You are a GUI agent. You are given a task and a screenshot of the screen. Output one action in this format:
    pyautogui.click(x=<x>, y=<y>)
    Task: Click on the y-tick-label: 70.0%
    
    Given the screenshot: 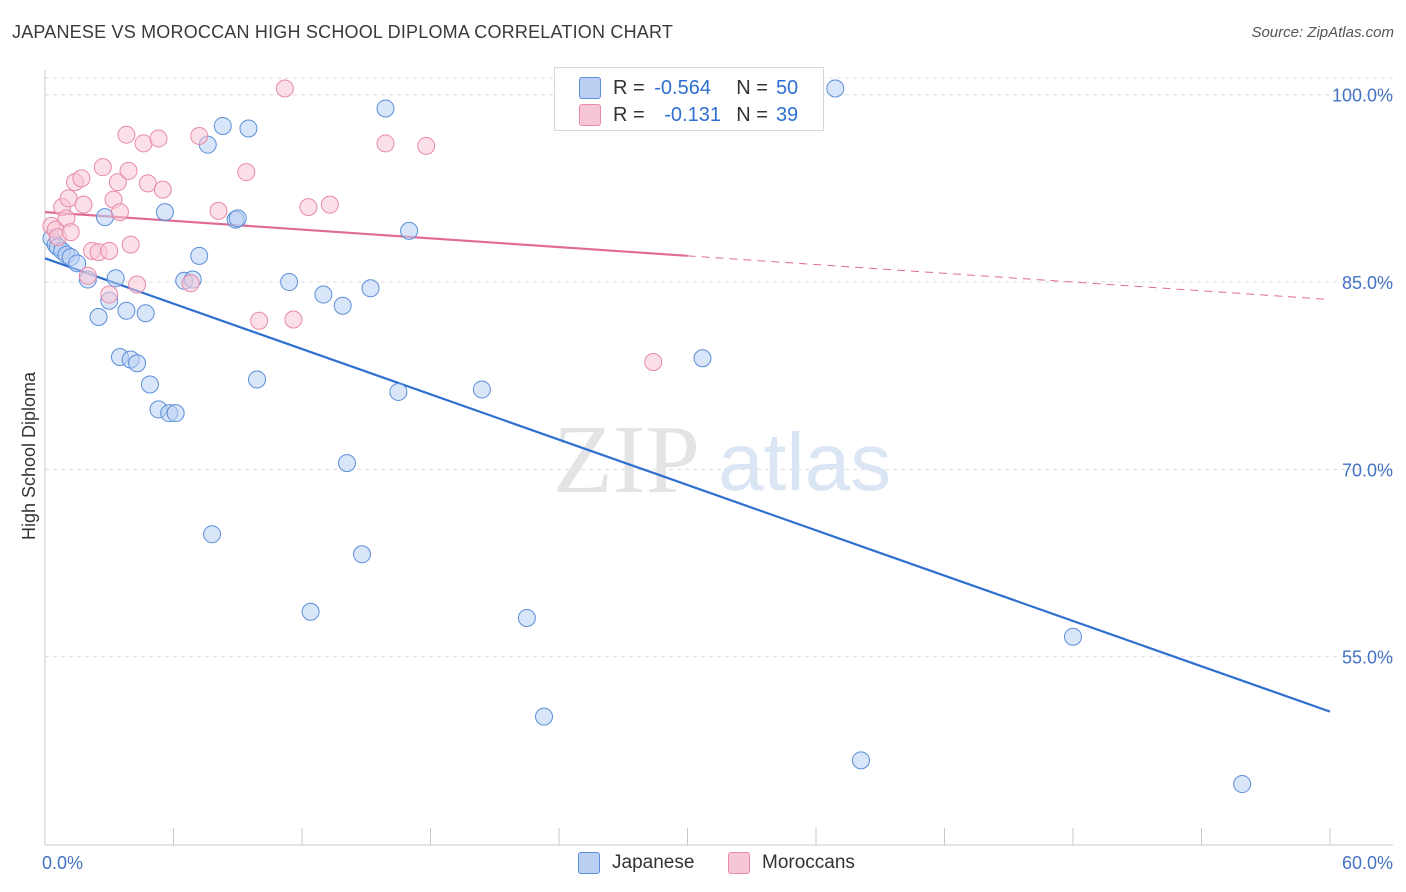 What is the action you would take?
    pyautogui.click(x=1367, y=470)
    